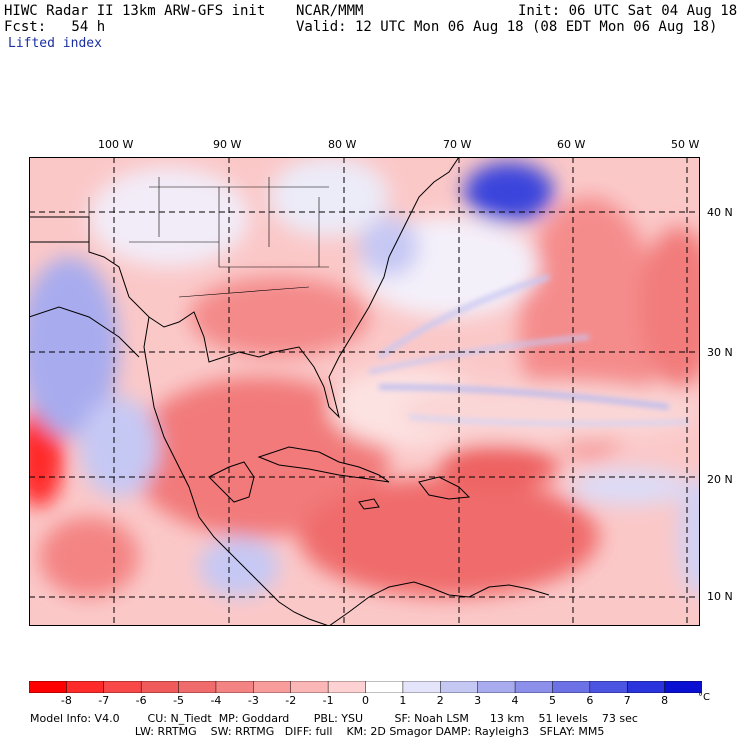  I want to click on colorbar-tick-label: 8, so click(665, 700).